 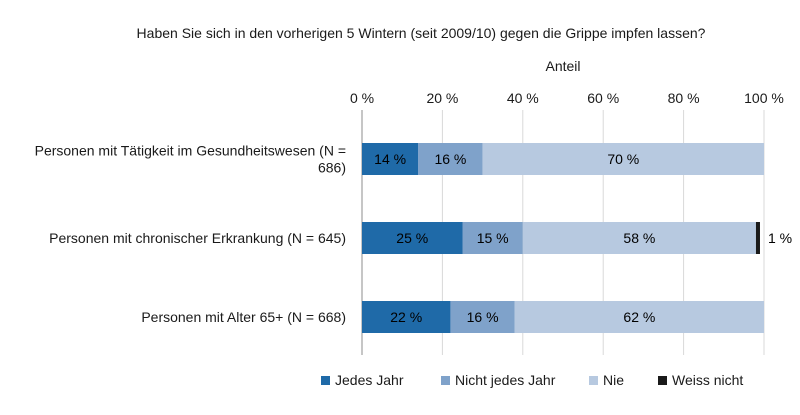 I want to click on data-label: 25 %, so click(x=412, y=238).